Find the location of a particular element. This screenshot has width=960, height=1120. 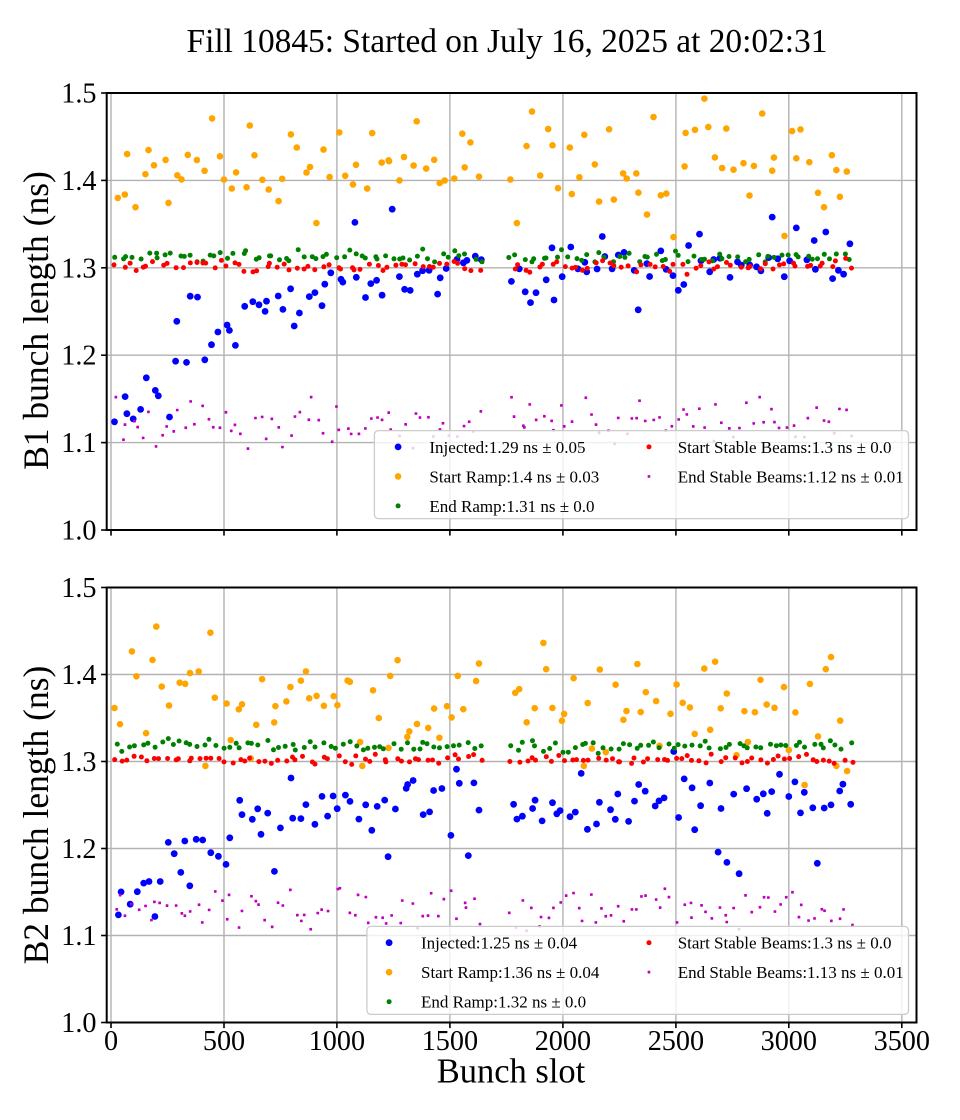

svg-text: B1 bunch length (ns) is located at coordinates (36, 320).